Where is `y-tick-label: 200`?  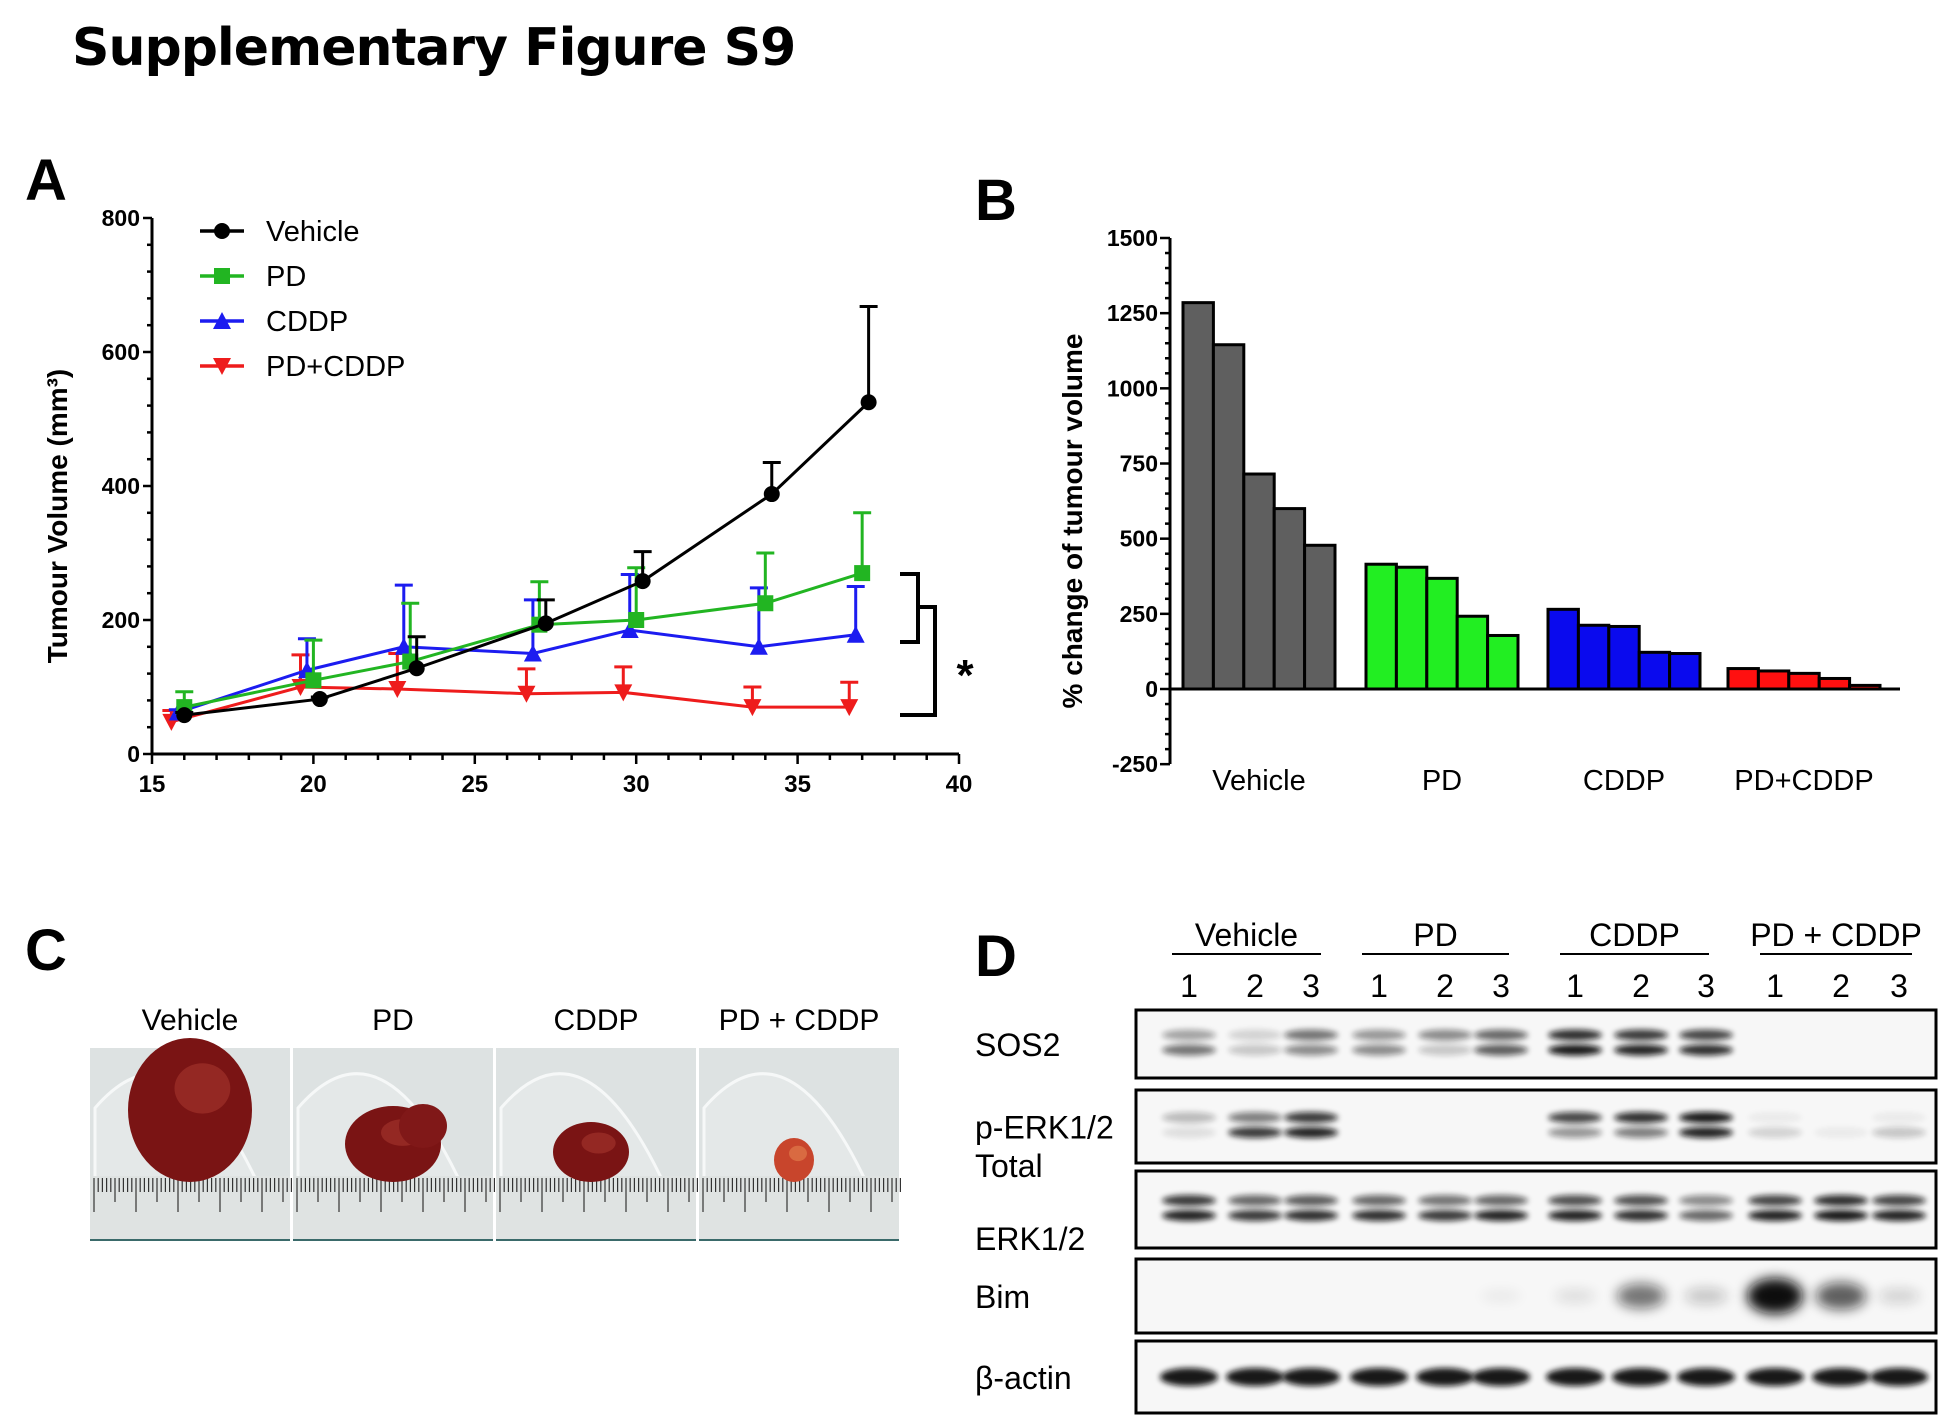
y-tick-label: 200 is located at coordinates (121, 620).